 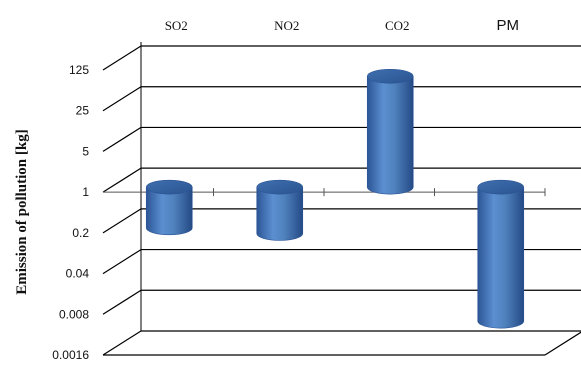 What do you see at coordinates (70, 355) in the screenshot?
I see `y-tick-label: 0.0016` at bounding box center [70, 355].